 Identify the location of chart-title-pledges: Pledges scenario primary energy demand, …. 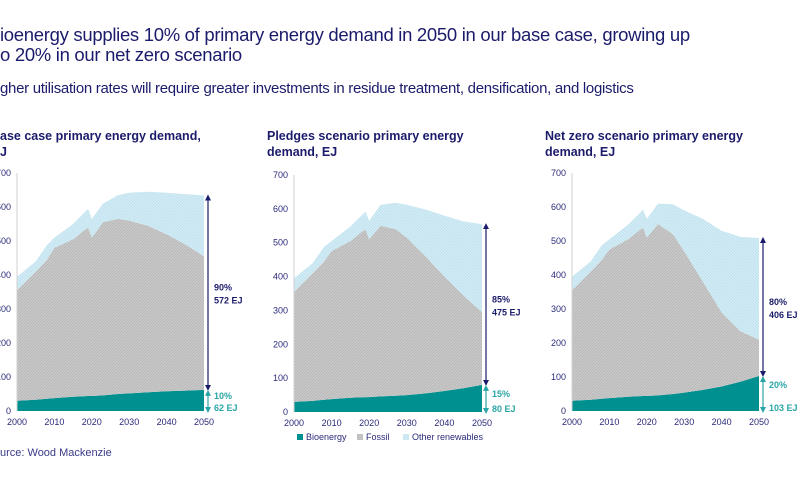
(365, 144).